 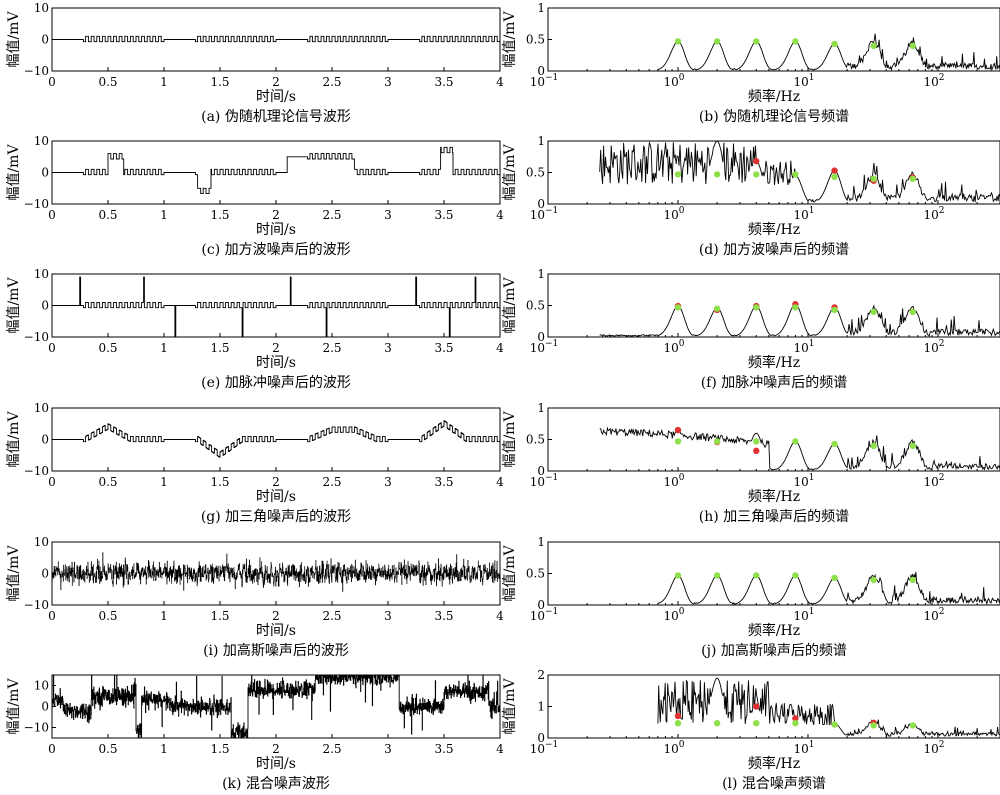 I want to click on x-tick-label: 0, so click(x=52, y=82).